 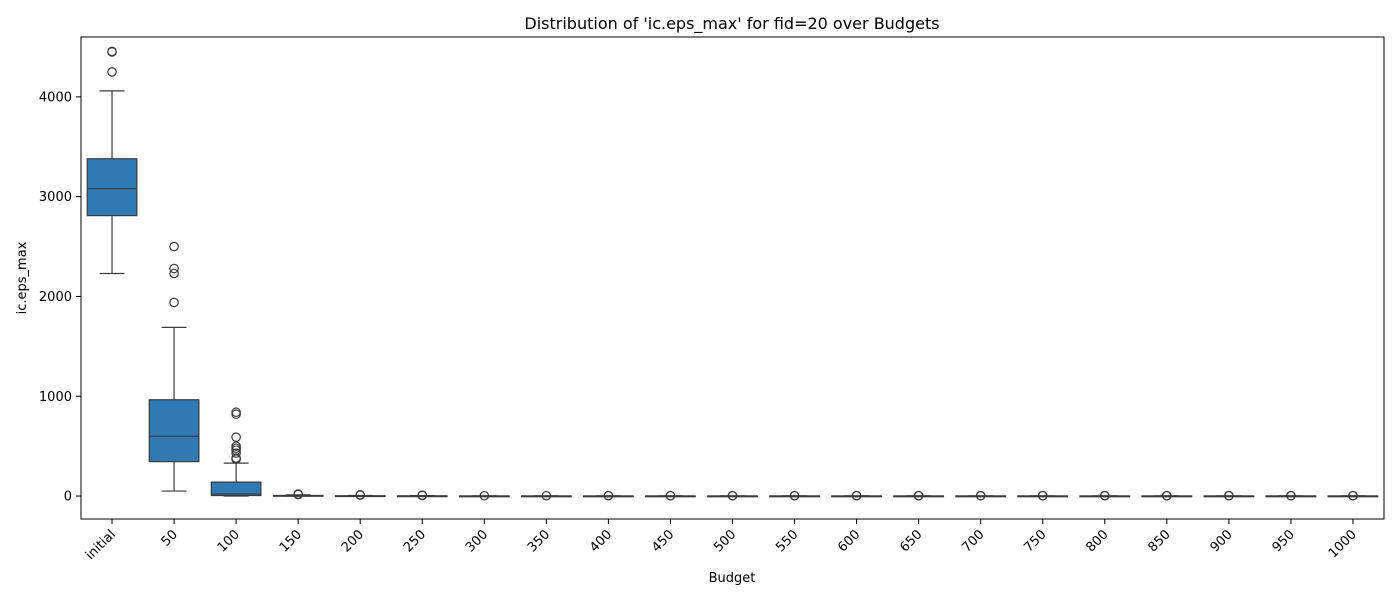 What do you see at coordinates (601, 541) in the screenshot?
I see `x-tick-label: 400` at bounding box center [601, 541].